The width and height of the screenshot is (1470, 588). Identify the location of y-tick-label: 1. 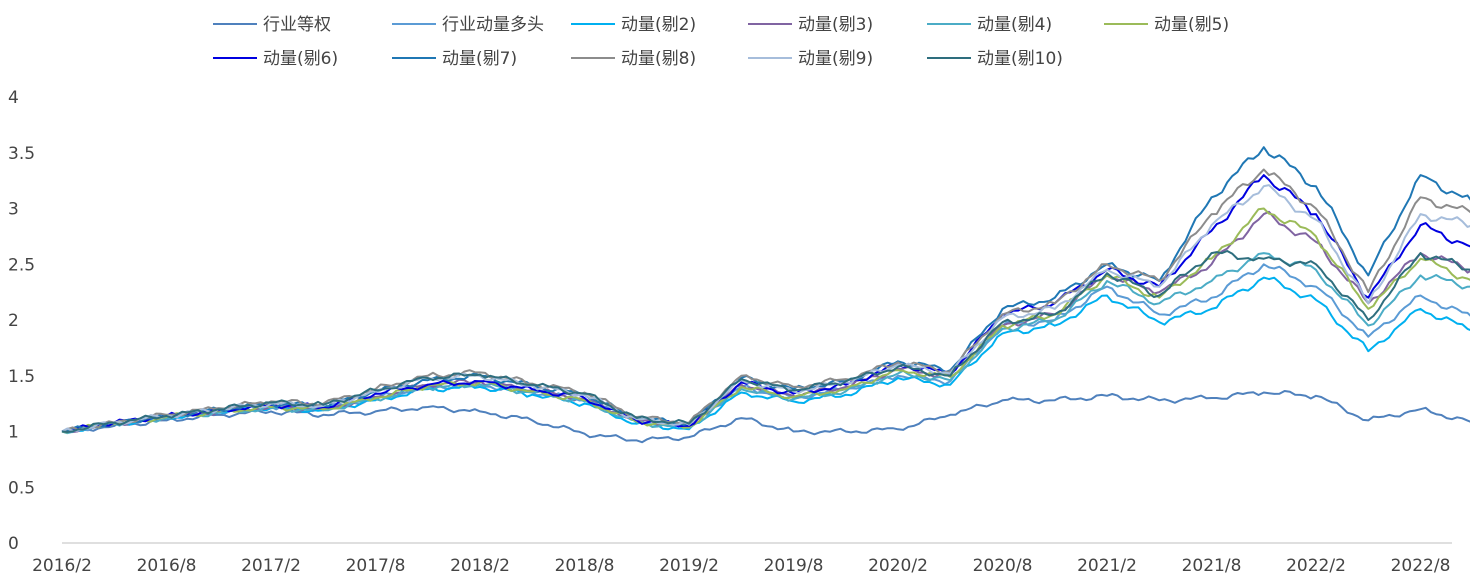
(13, 433).